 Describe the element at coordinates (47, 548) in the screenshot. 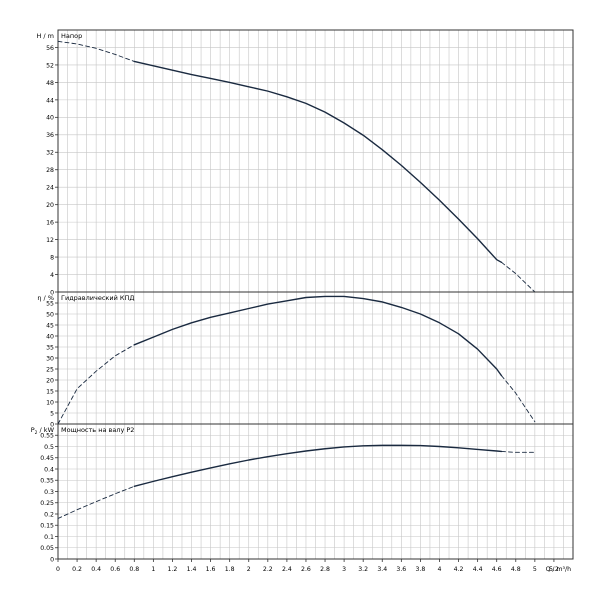

I see `y-tick-label: 0.05` at that location.